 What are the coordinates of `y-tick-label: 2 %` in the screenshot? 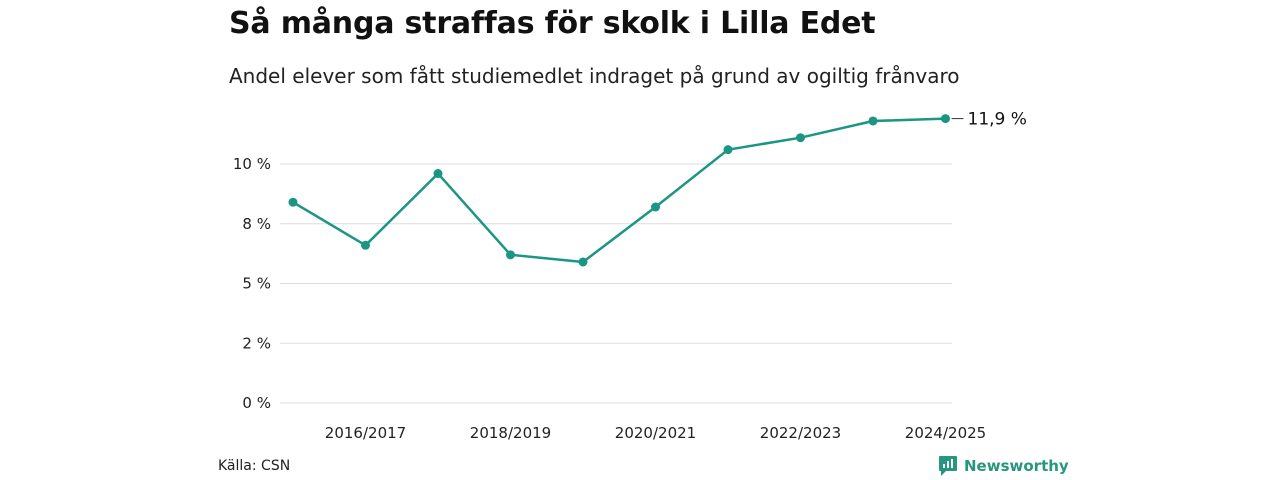 It's located at (256, 343).